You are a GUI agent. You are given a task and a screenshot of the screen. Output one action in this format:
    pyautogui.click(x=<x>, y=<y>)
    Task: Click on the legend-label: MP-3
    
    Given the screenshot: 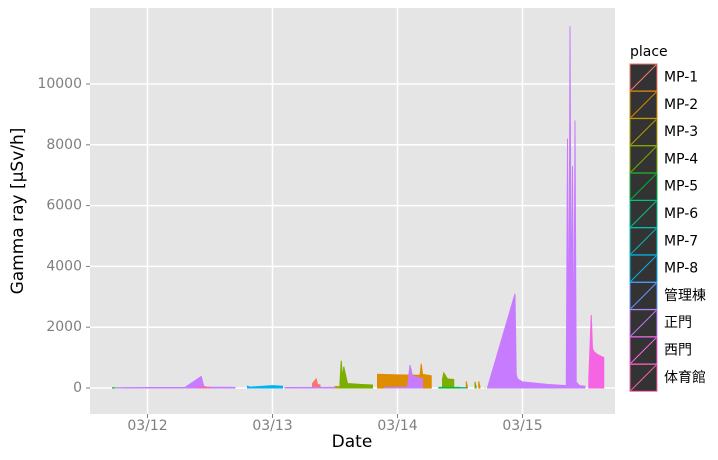 What is the action you would take?
    pyautogui.click(x=681, y=132)
    